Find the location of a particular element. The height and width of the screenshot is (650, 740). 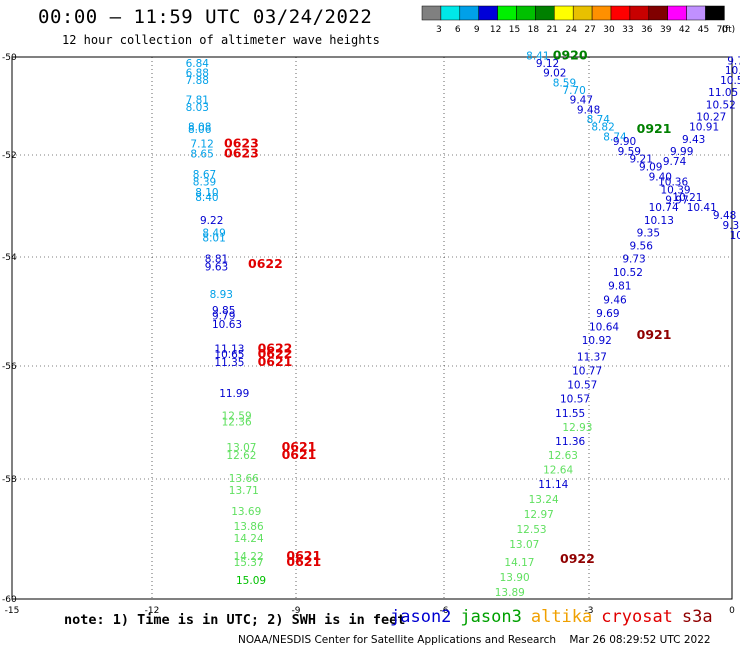

data-label: 10.92 is located at coordinates (597, 341).